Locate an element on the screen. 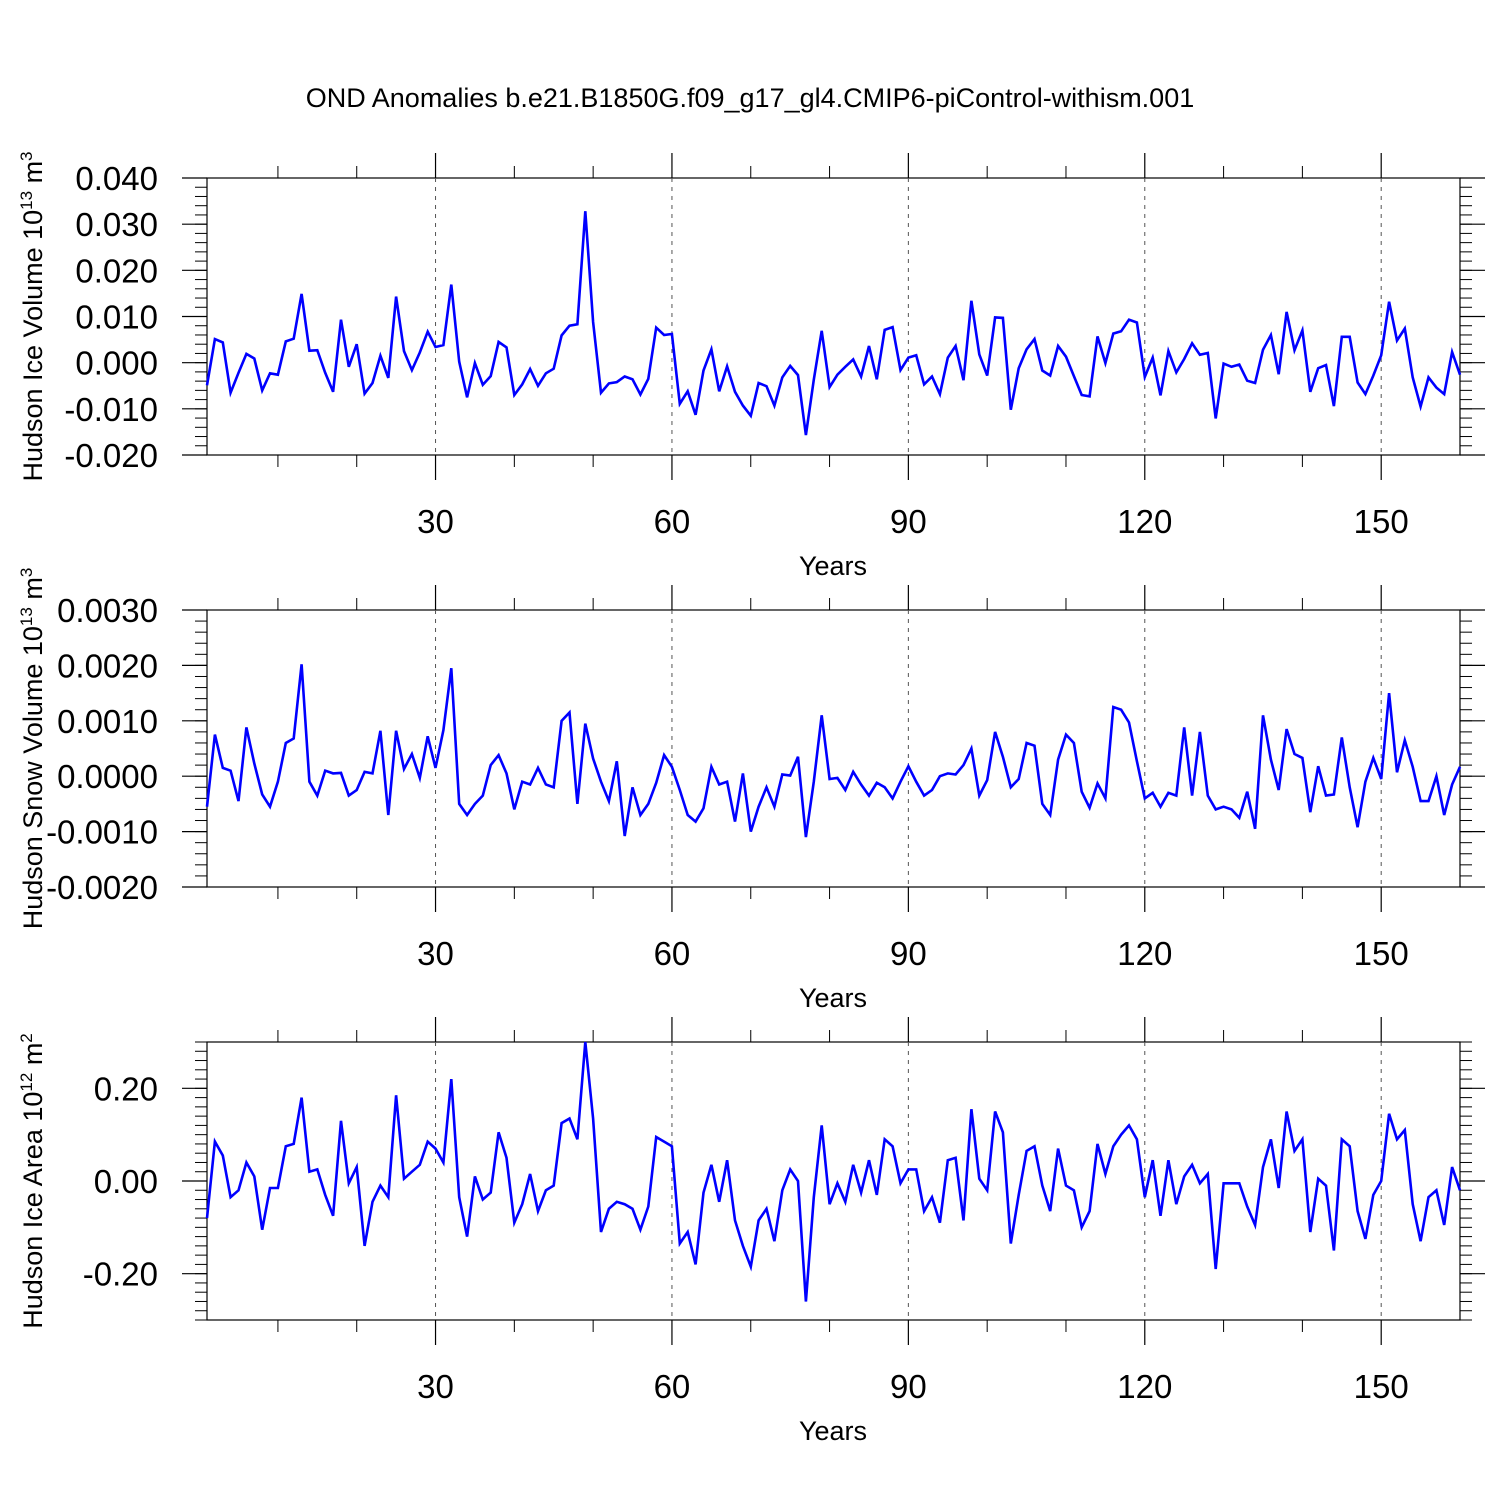 The image size is (1500, 1500). y-tick-label: 0.0020 is located at coordinates (107, 665).